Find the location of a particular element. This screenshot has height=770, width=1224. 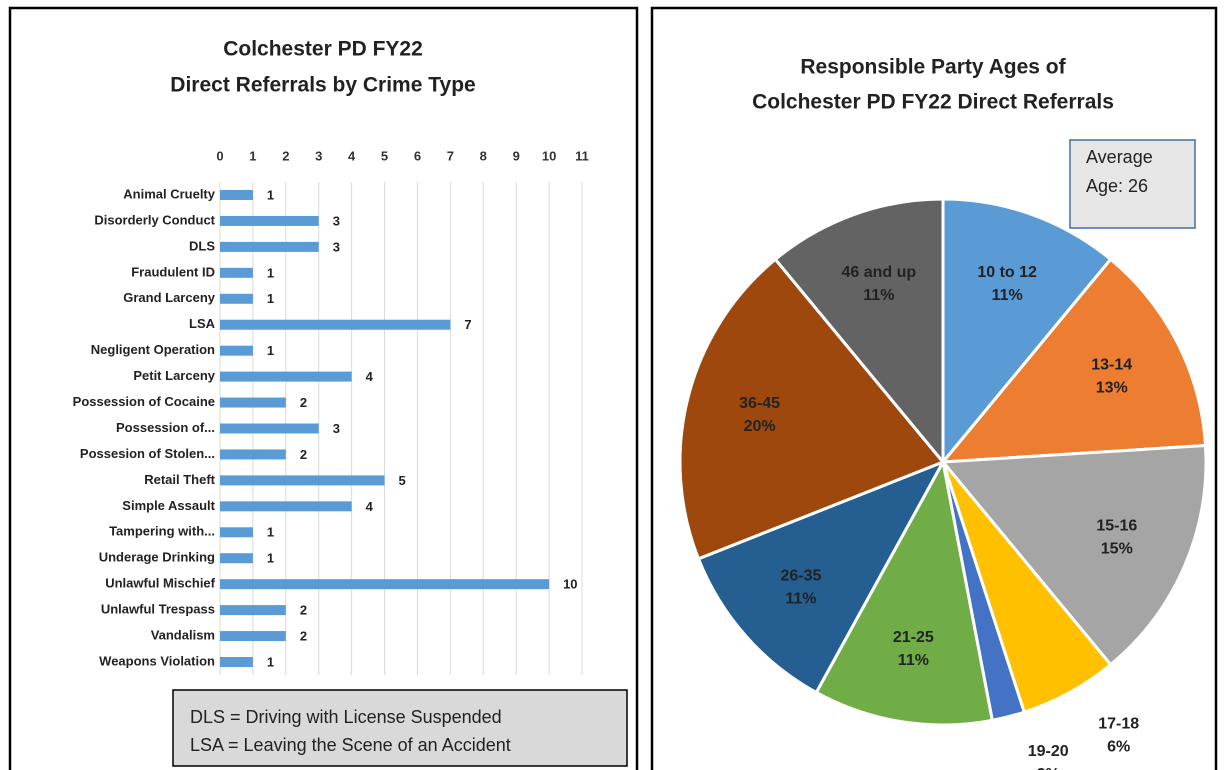

note: Age: 26 is located at coordinates (1117, 186).